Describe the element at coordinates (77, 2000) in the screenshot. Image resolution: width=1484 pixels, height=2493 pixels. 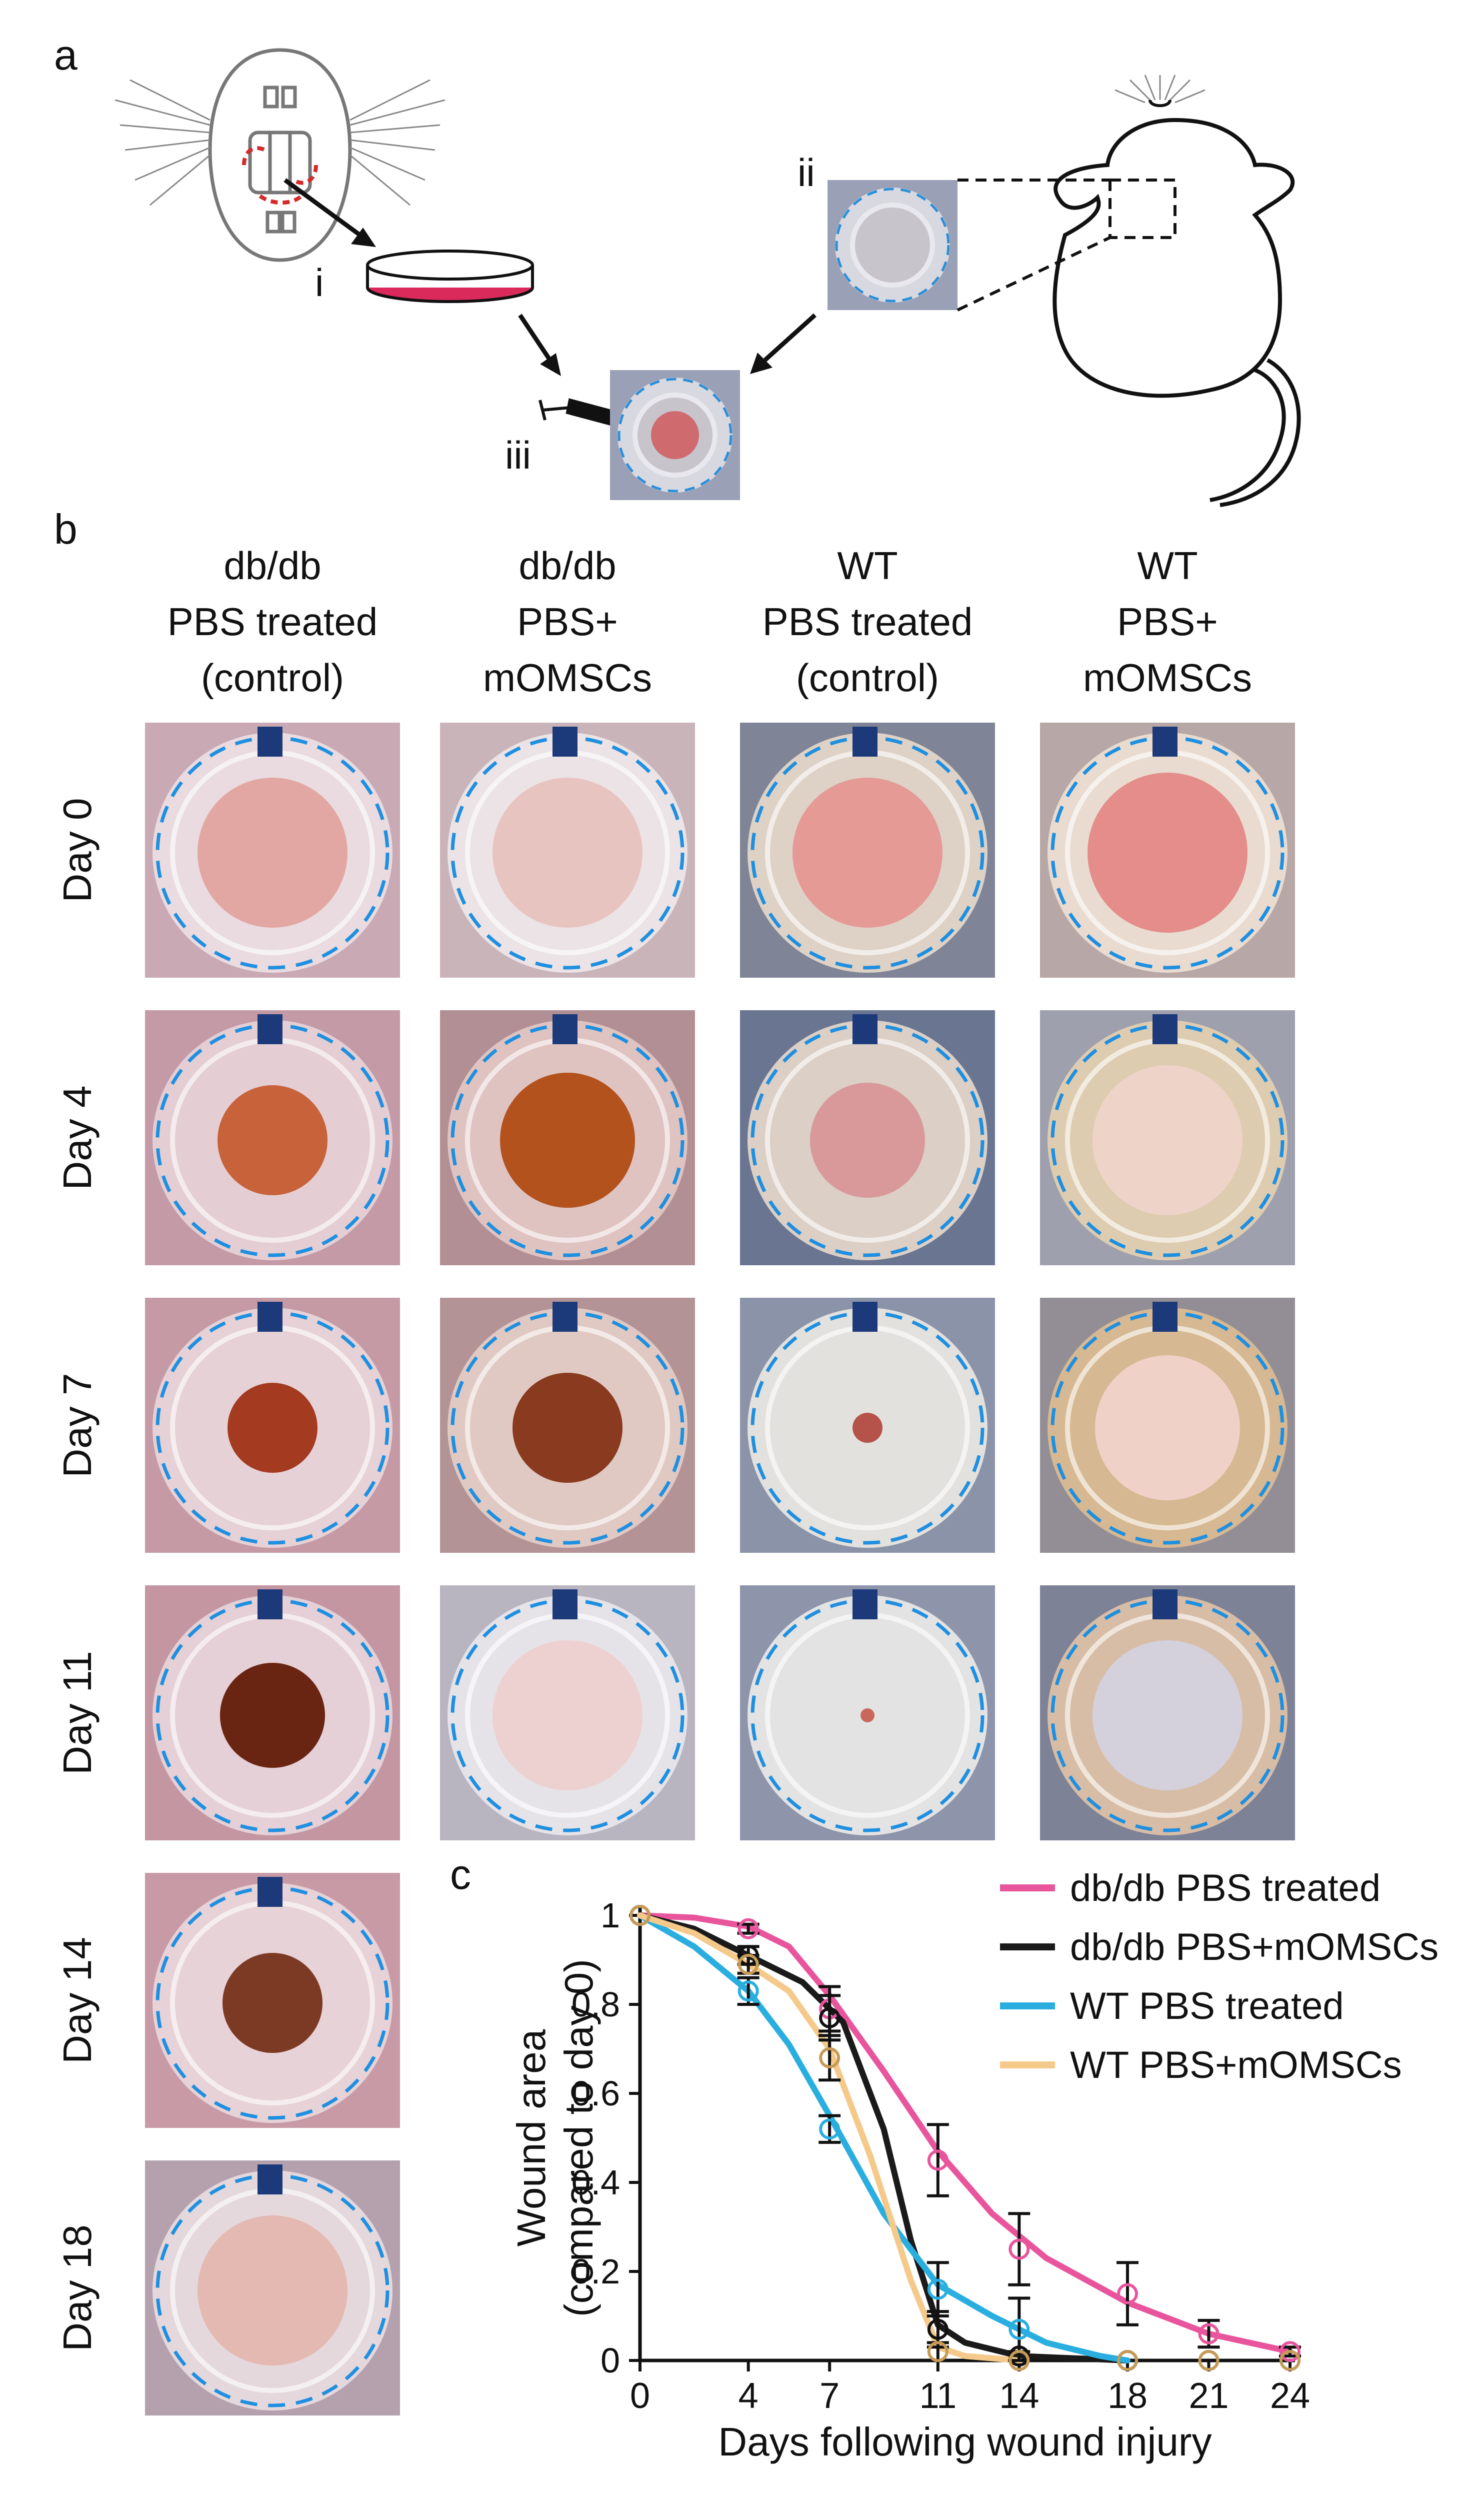
I see `row-label-day: Day 14` at that location.